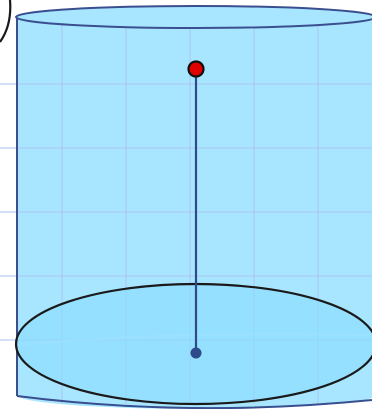 This screenshot has width=372, height=409. Describe the element at coordinates (196, 69) in the screenshot. I see `top-point` at that location.